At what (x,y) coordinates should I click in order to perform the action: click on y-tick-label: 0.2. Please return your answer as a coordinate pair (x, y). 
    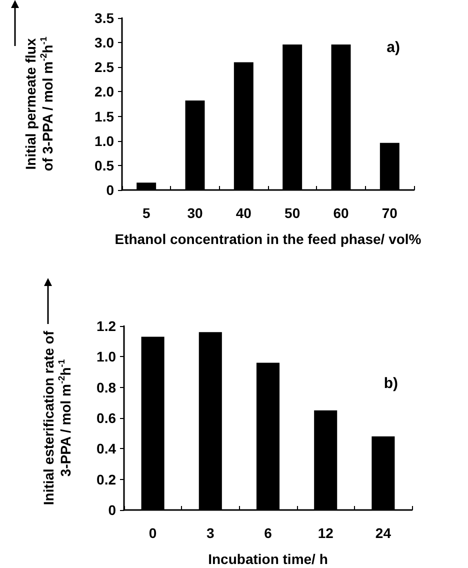
    Looking at the image, I should click on (106, 479).